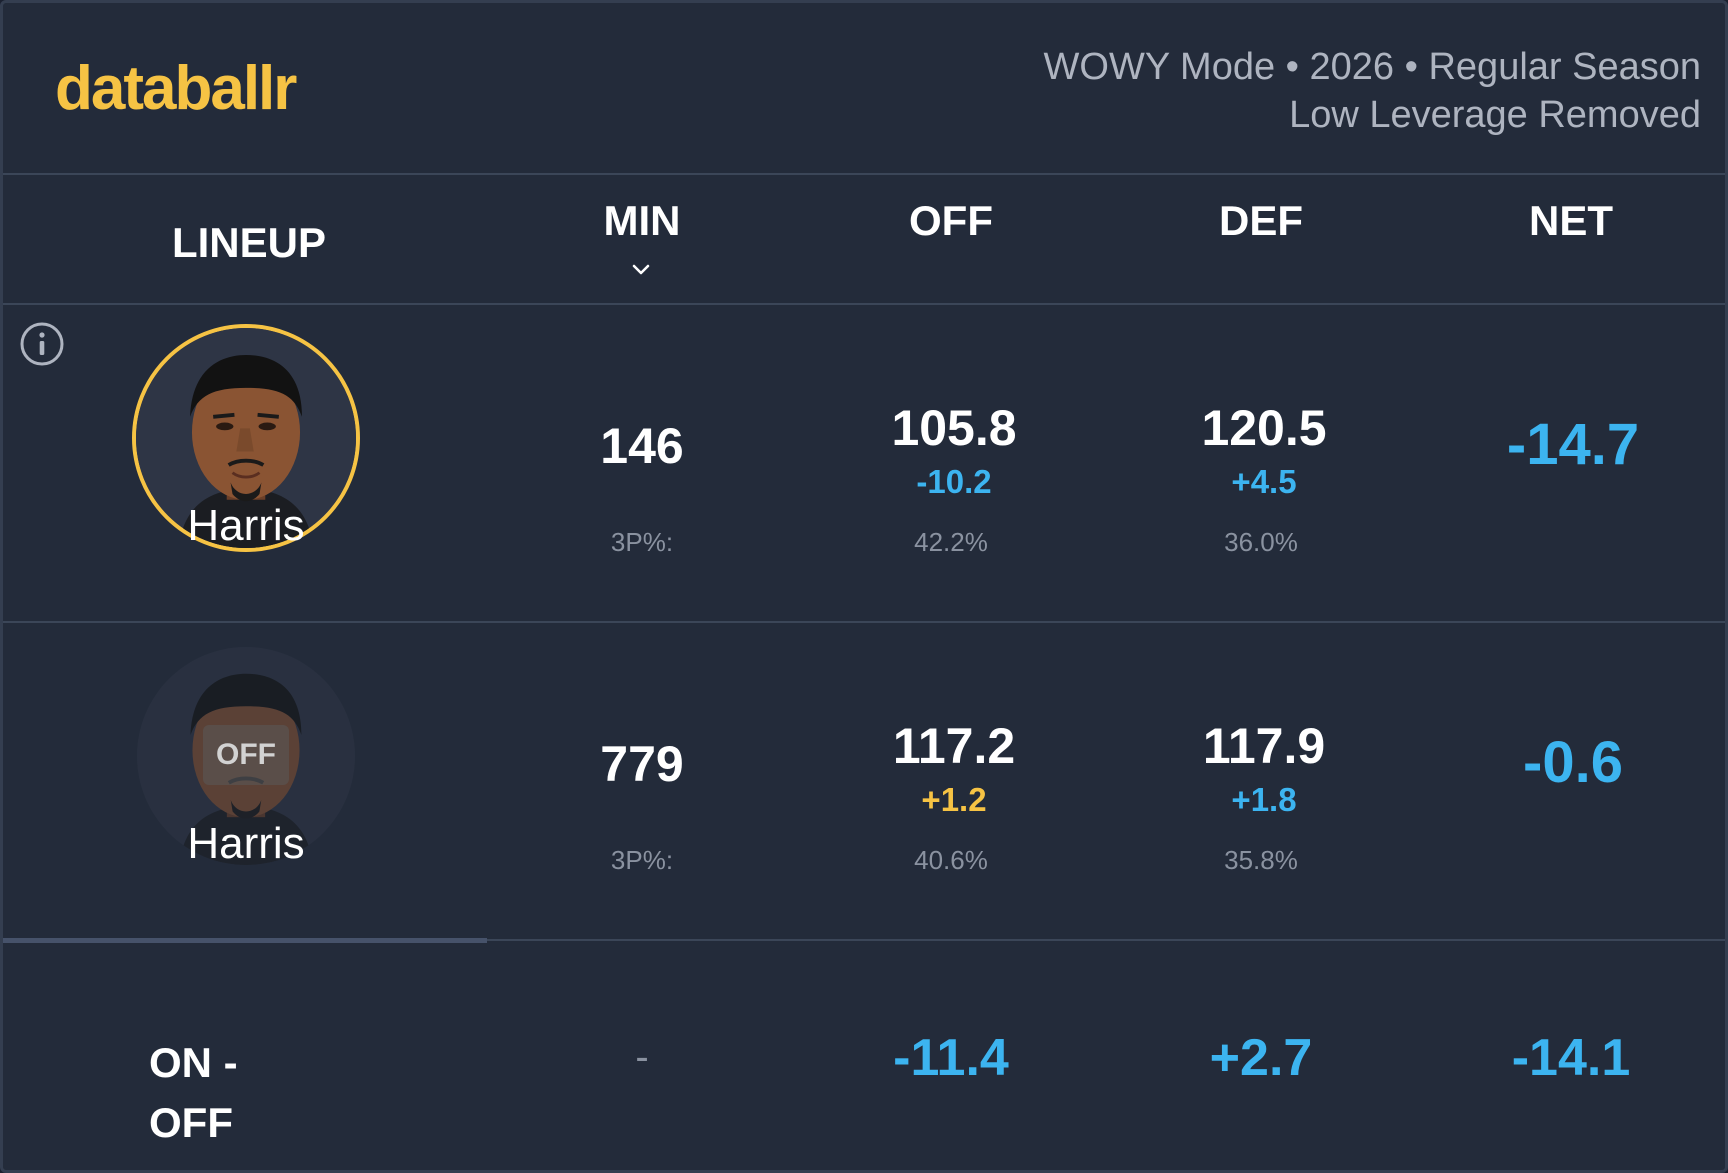 This screenshot has width=1728, height=1173. Describe the element at coordinates (954, 799) in the screenshot. I see `off-rating-diff: +1.2` at that location.